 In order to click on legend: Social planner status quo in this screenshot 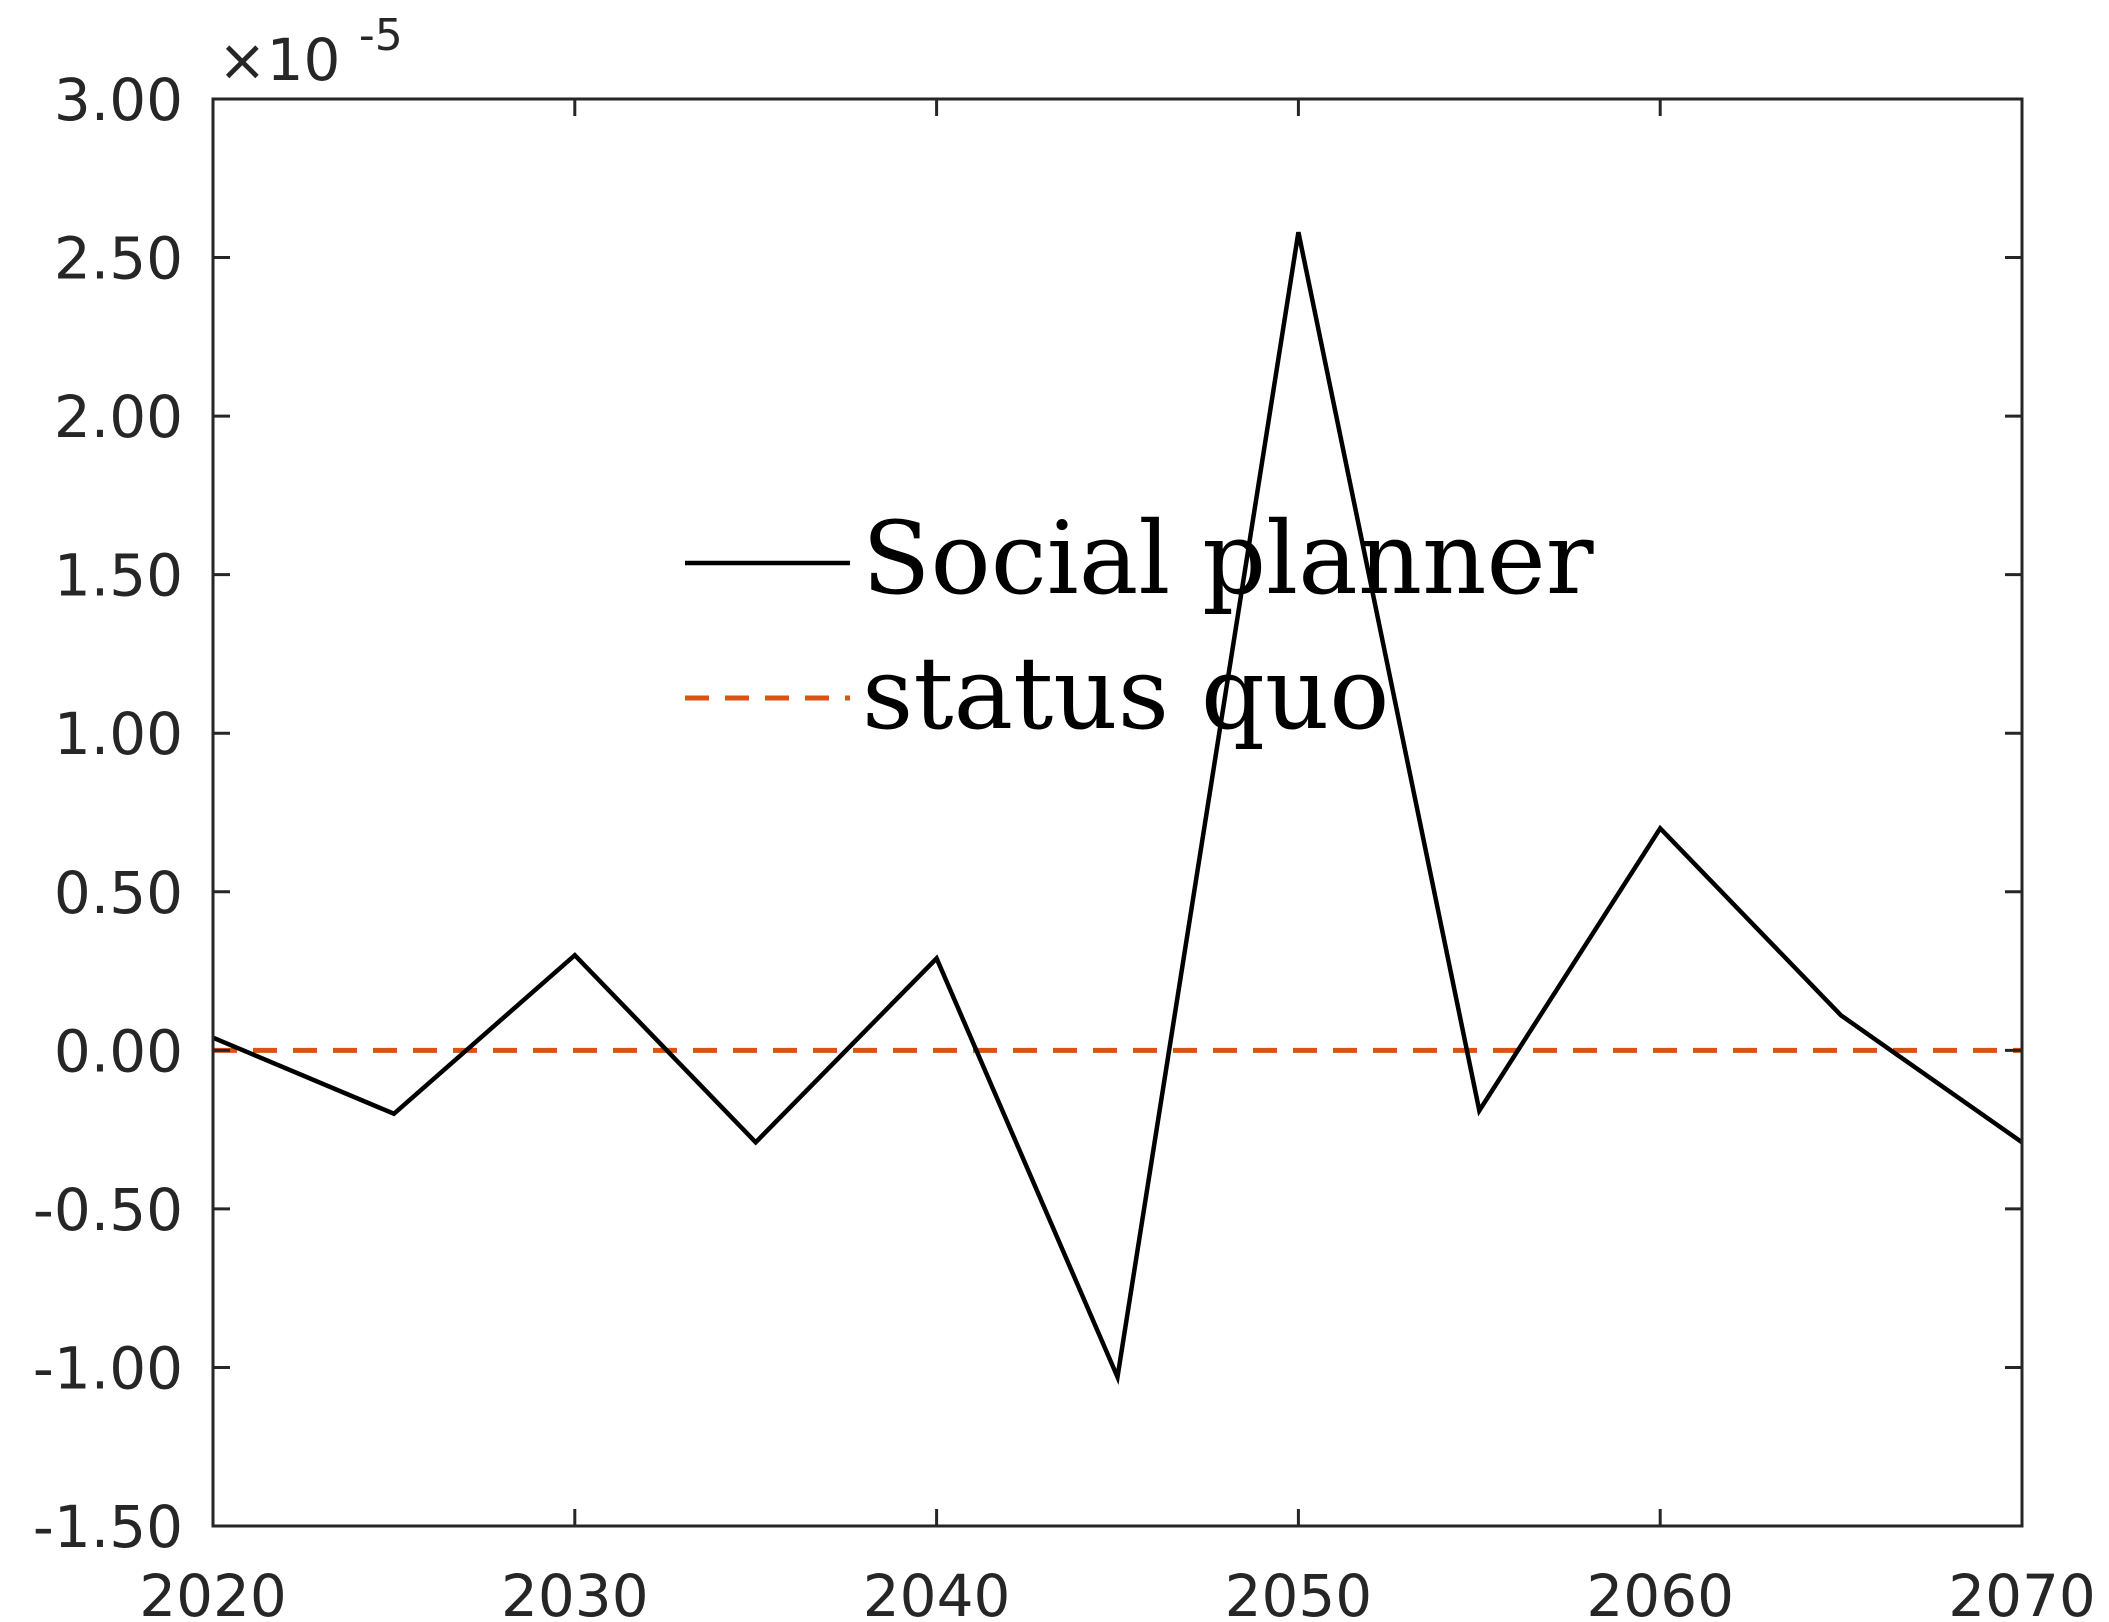, I will do `click(1139, 626)`.